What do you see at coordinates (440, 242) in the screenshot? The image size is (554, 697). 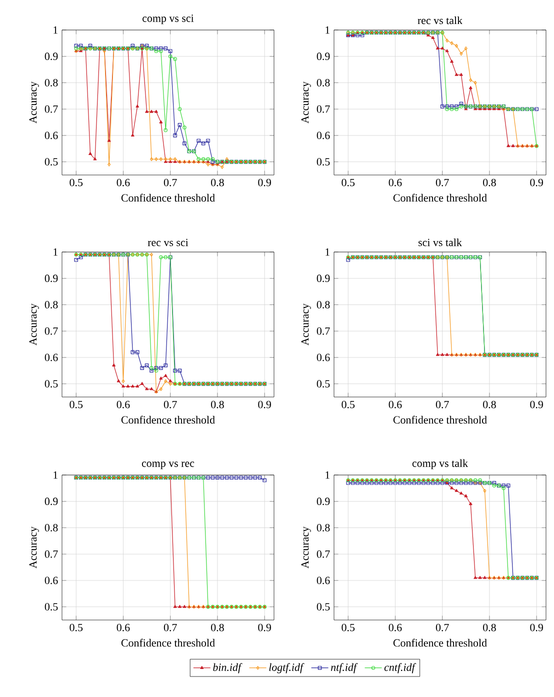 I see `chart-title: sci vs talk` at bounding box center [440, 242].